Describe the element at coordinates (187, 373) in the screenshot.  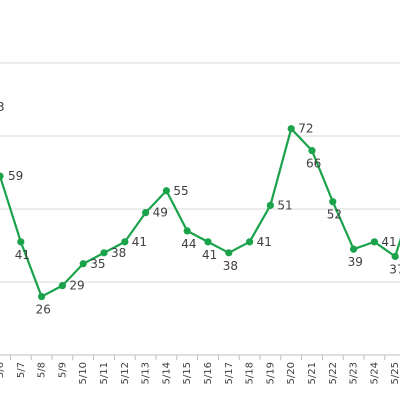
I see `x-tick-label: 5/15` at that location.